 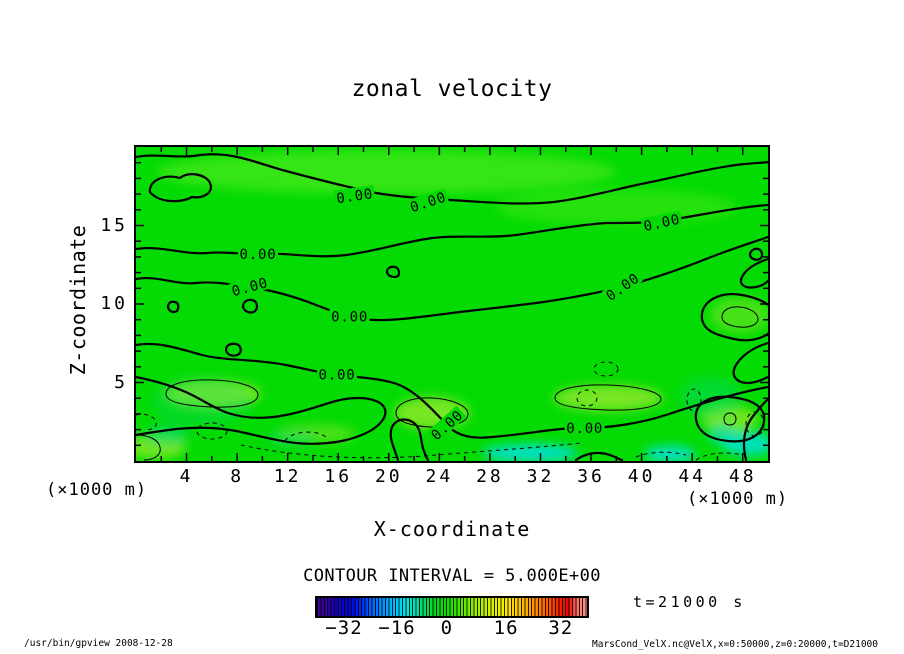 I want to click on footer-command: /usr/bin/gpview 2008-12-28, so click(x=98, y=643).